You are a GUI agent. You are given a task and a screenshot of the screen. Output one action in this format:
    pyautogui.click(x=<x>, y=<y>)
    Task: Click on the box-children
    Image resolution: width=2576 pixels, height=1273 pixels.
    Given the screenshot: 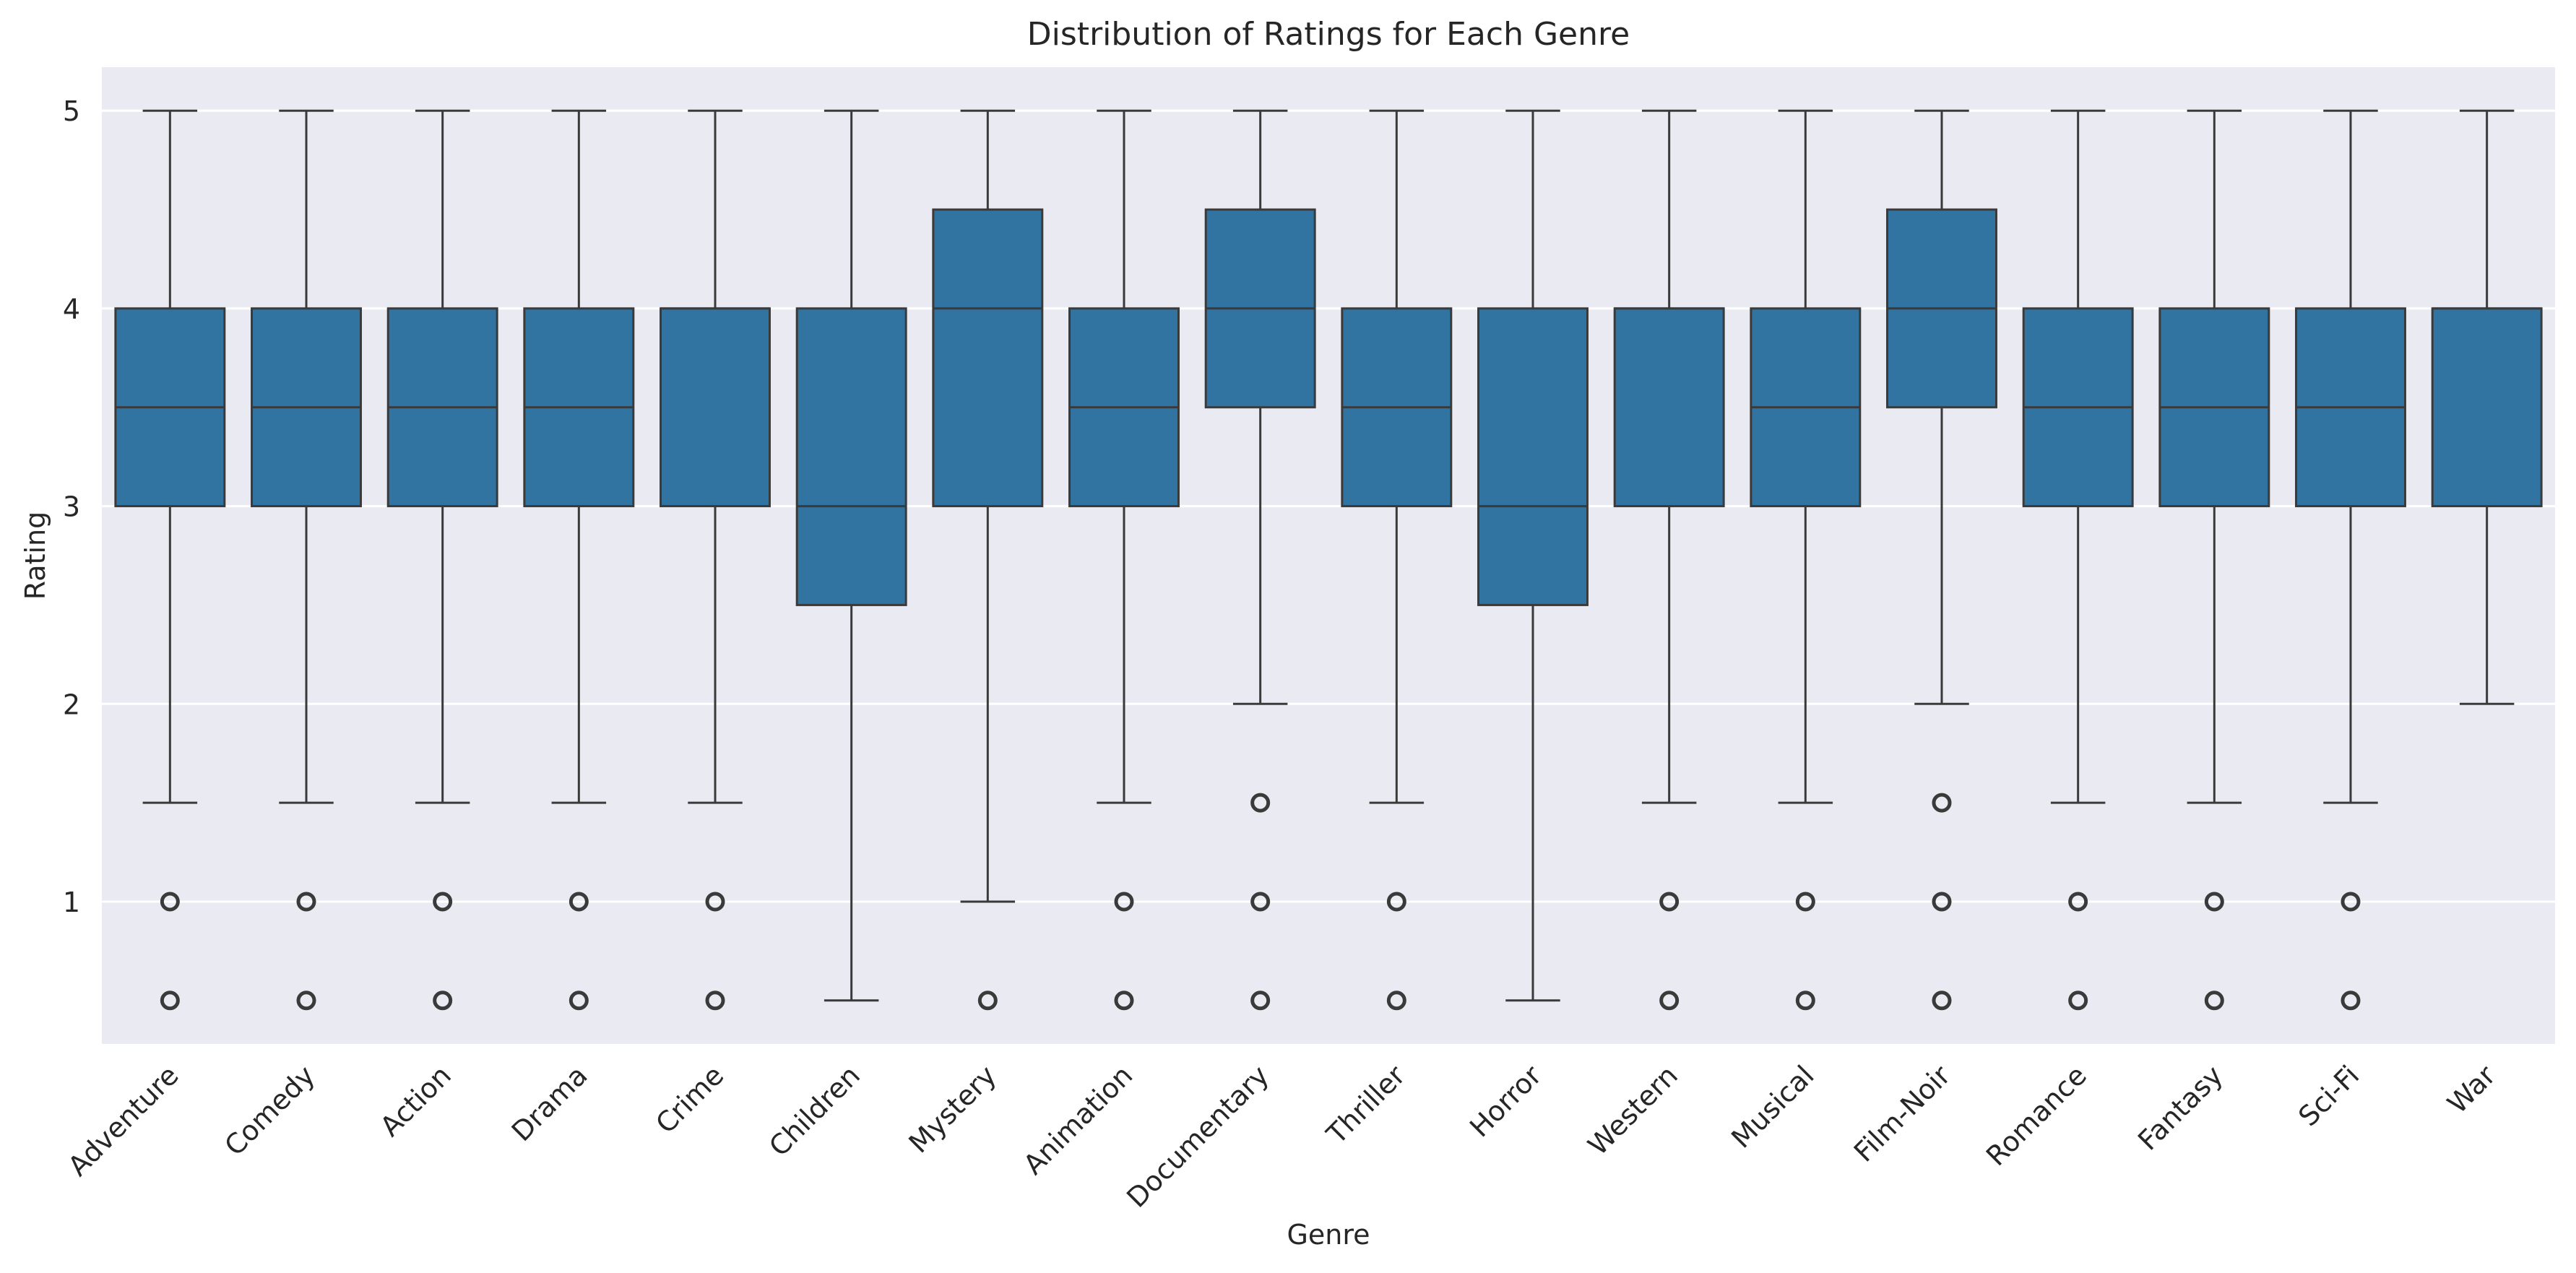 What is the action you would take?
    pyautogui.click(x=851, y=556)
    